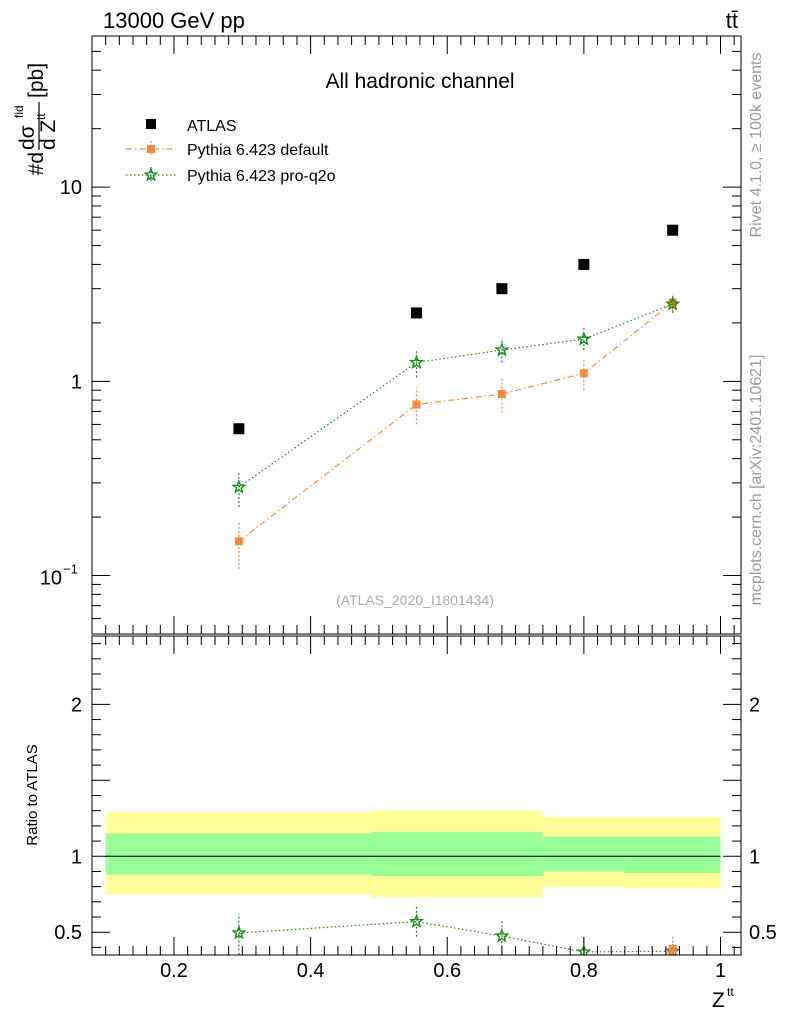 This screenshot has height=1029, width=786. I want to click on ratio-xtick-label: 0.8, so click(584, 971).